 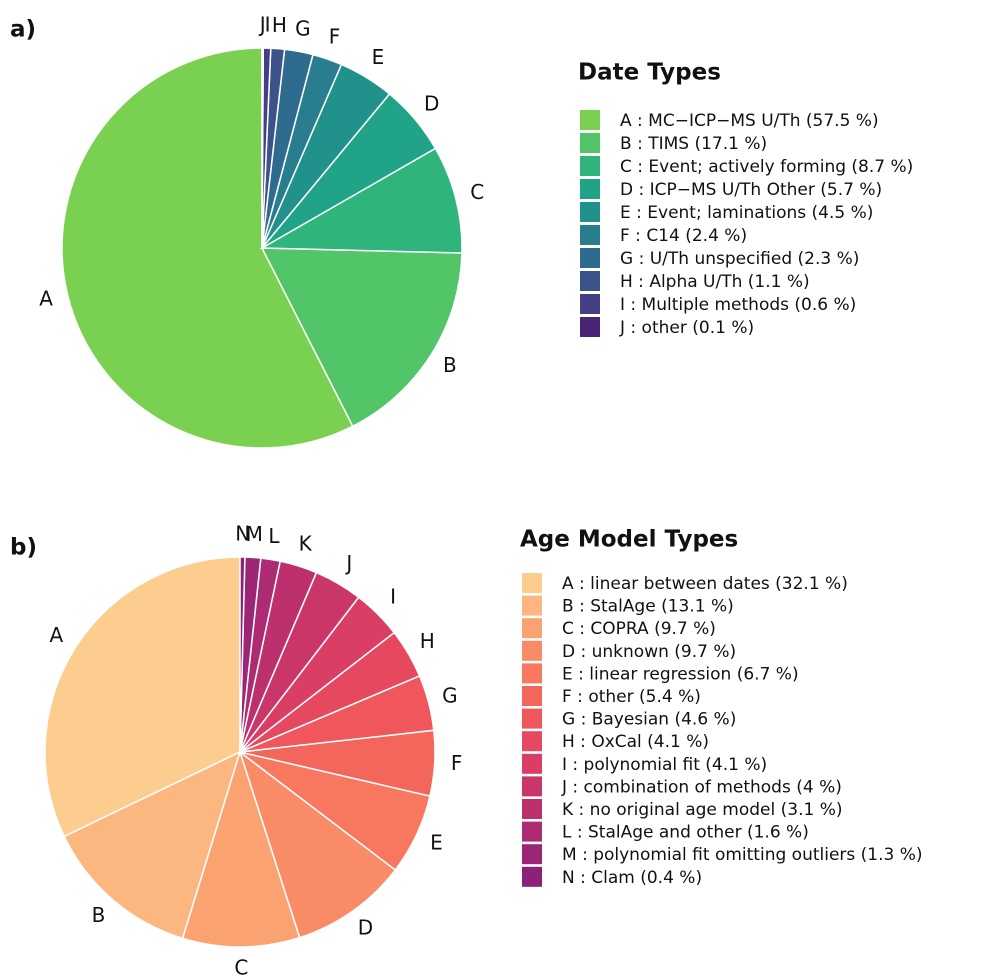 I want to click on legend-title: Date Types, so click(x=649, y=73).